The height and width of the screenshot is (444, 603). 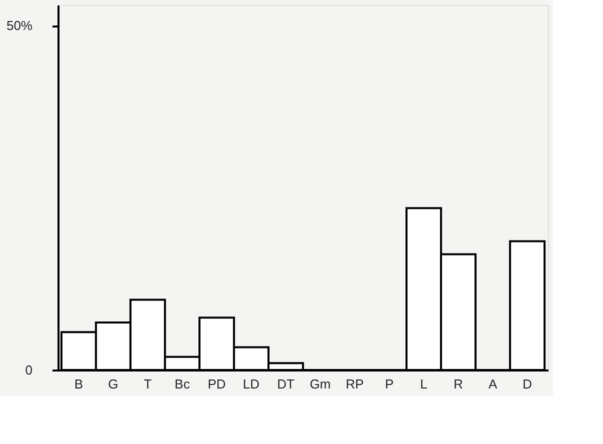 I want to click on x-tick-label: G, so click(x=113, y=384).